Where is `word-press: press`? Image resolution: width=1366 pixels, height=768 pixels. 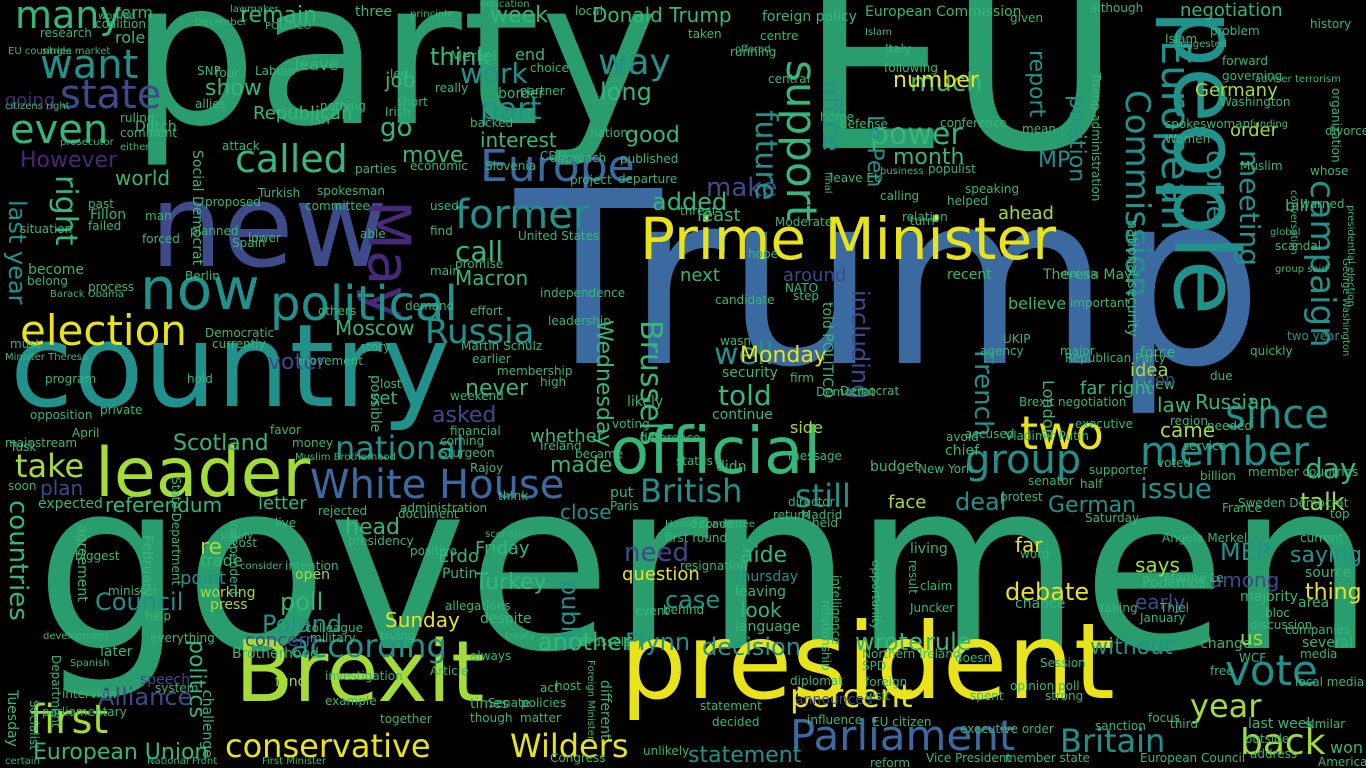 word-press: press is located at coordinates (229, 605).